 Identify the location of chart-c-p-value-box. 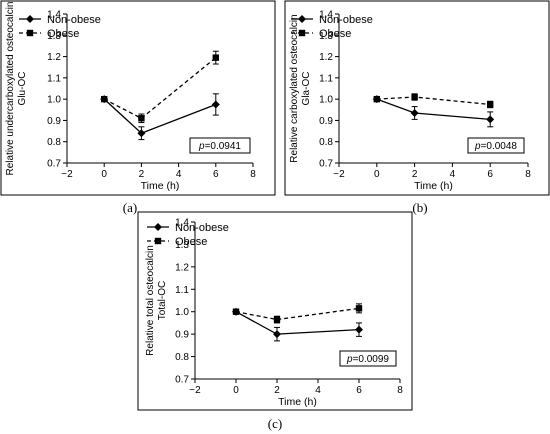
(368, 358).